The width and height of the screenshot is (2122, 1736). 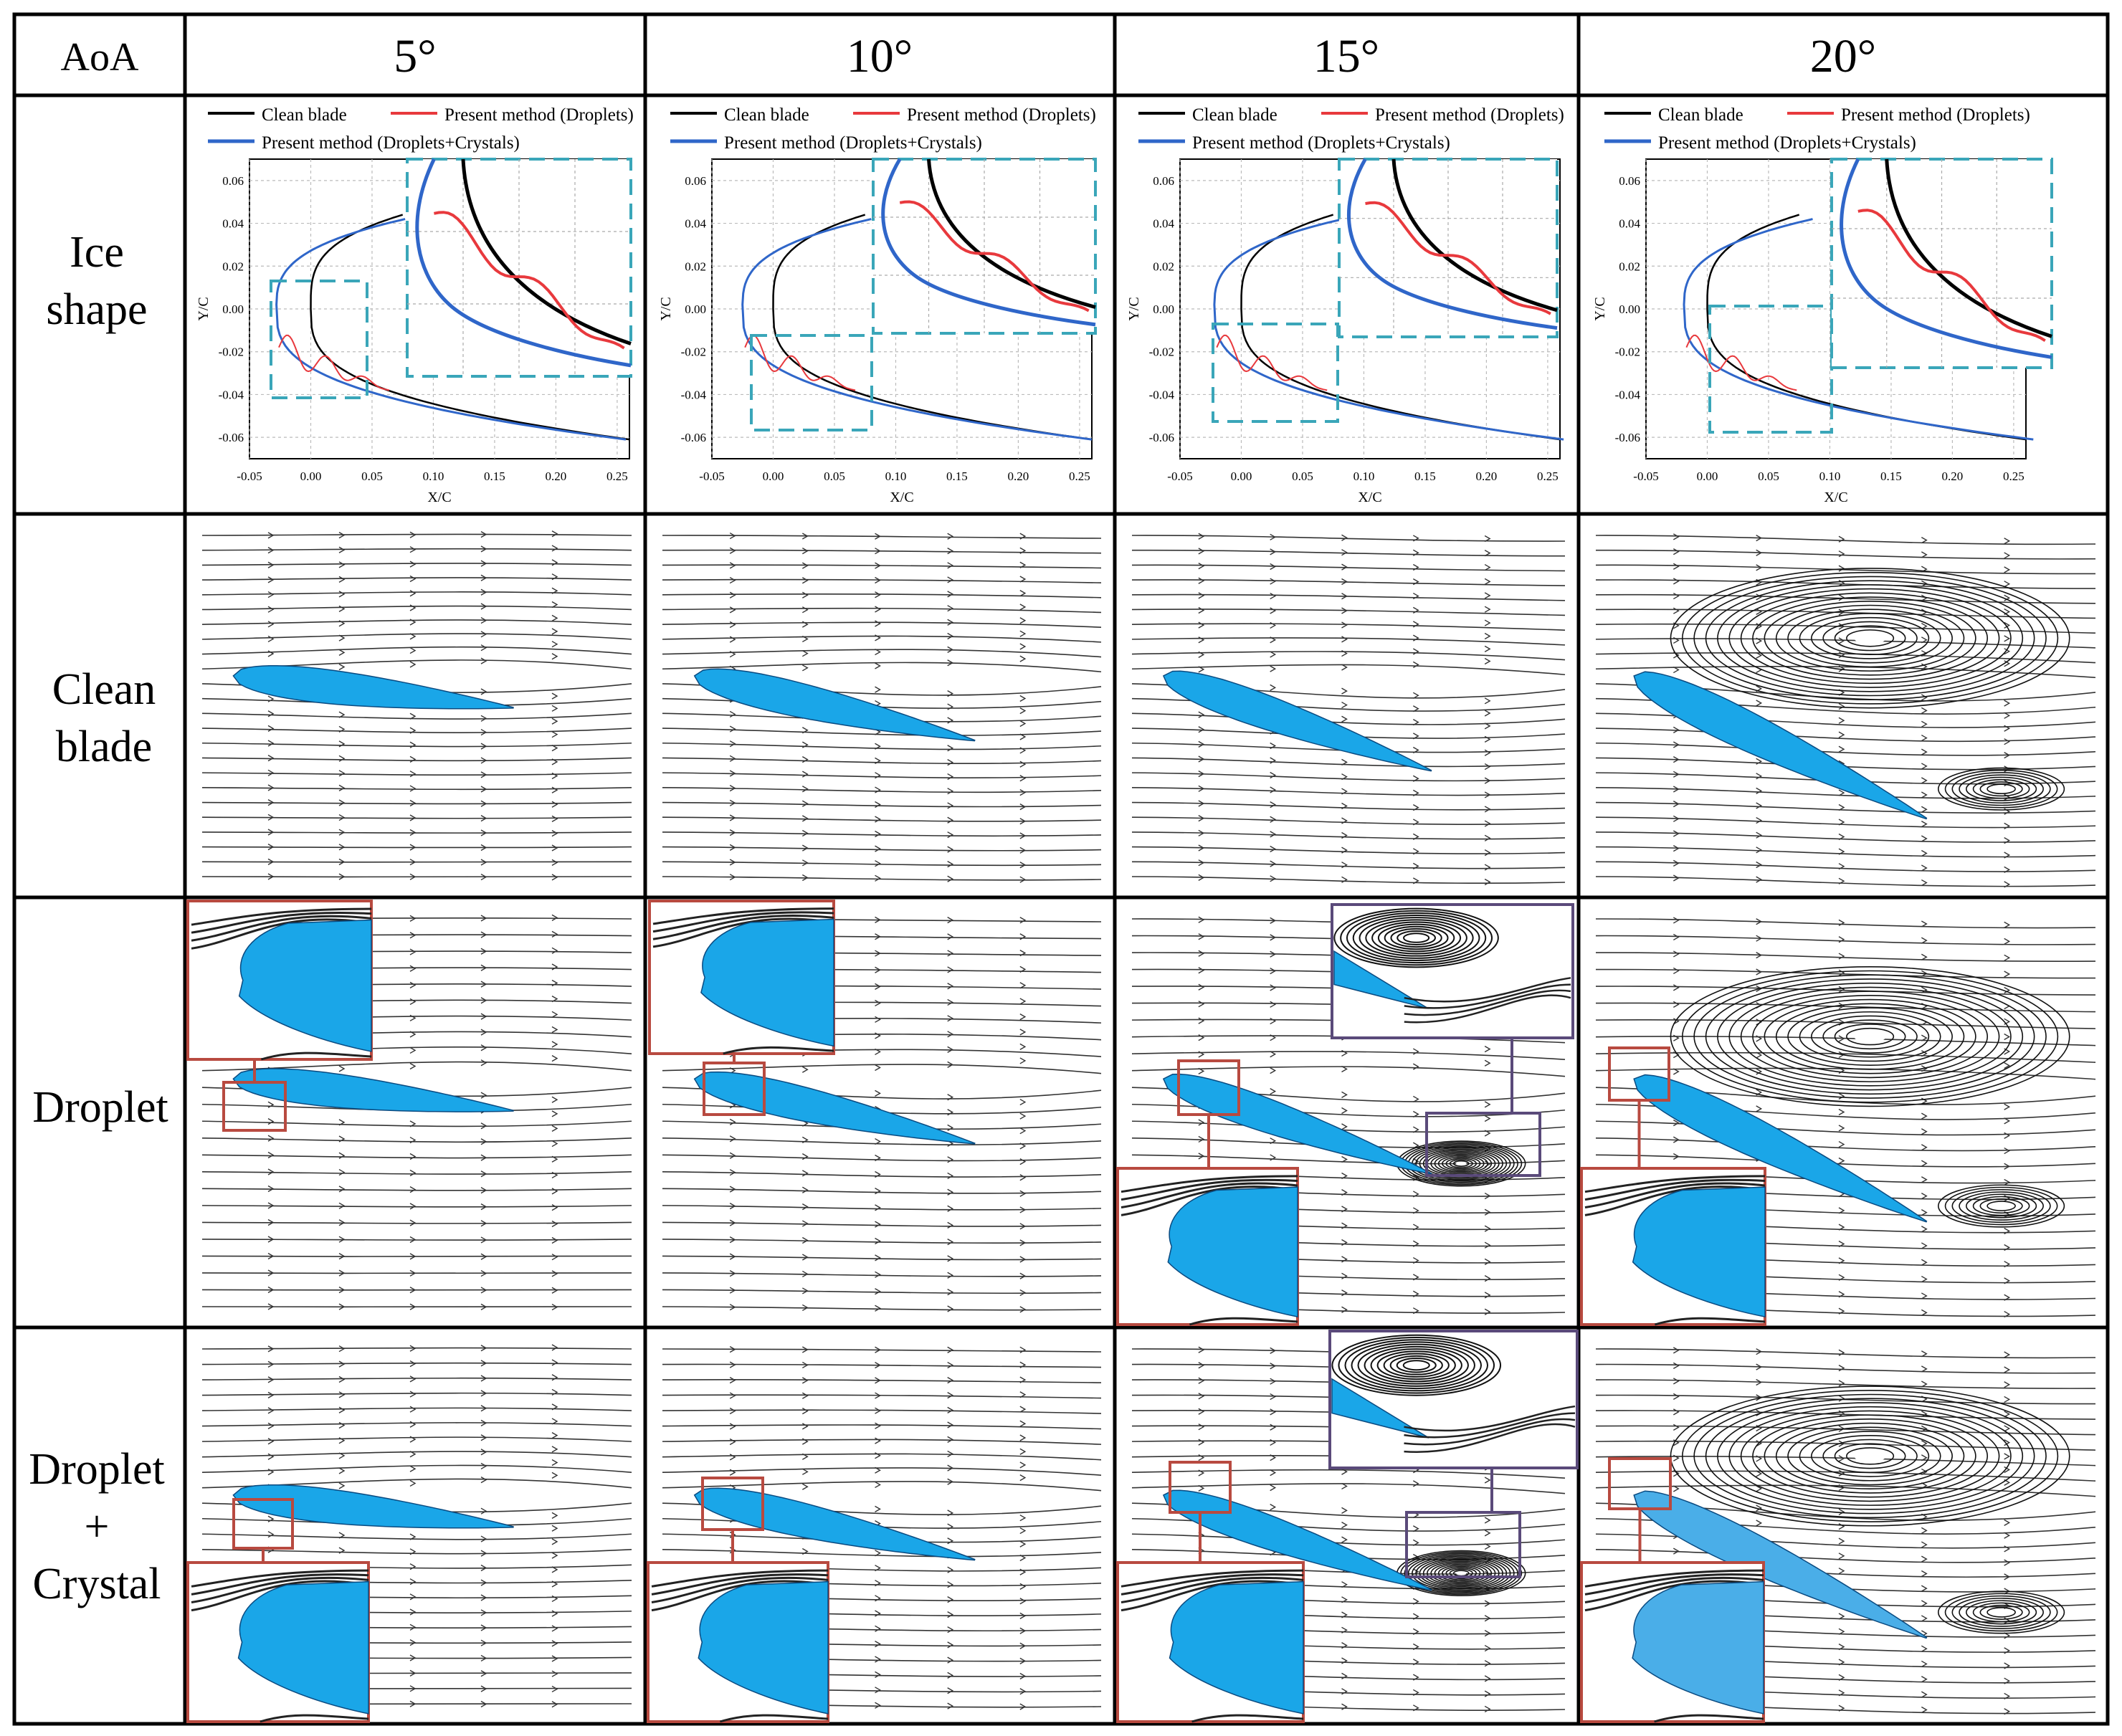 What do you see at coordinates (1163, 309) in the screenshot?
I see `y-tick-label: 0.00` at bounding box center [1163, 309].